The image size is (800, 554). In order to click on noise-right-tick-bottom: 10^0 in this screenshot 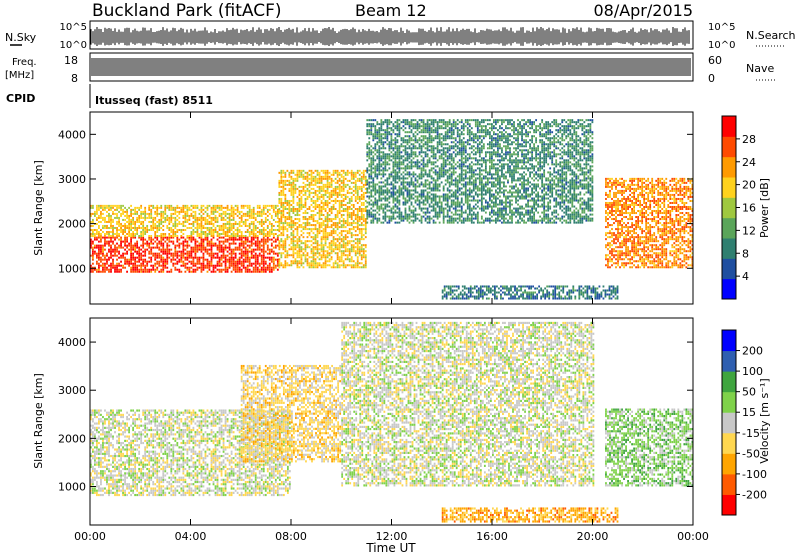, I will do `click(721, 45)`.